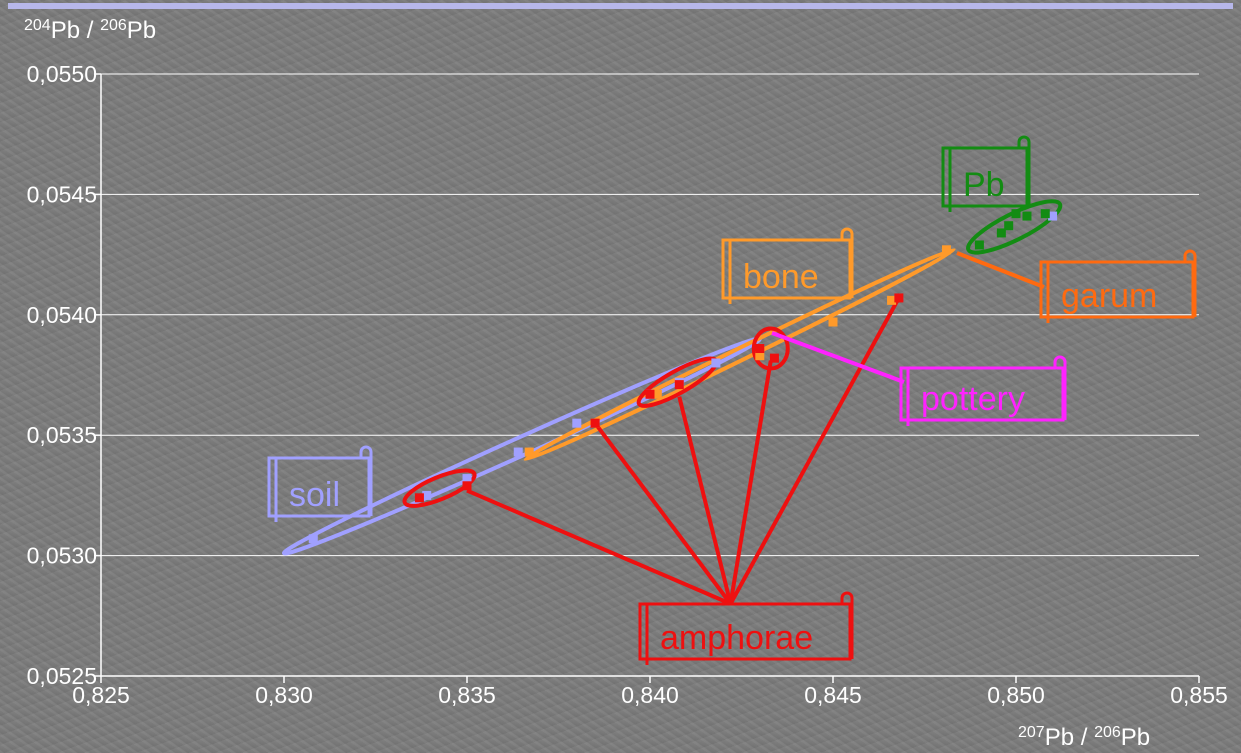 The height and width of the screenshot is (753, 1241). I want to click on x-tick-label: 0,830, so click(284, 695).